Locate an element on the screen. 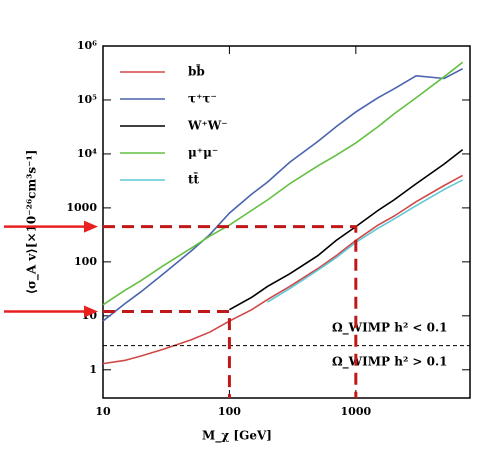  marker-line is located at coordinates (167, 354).